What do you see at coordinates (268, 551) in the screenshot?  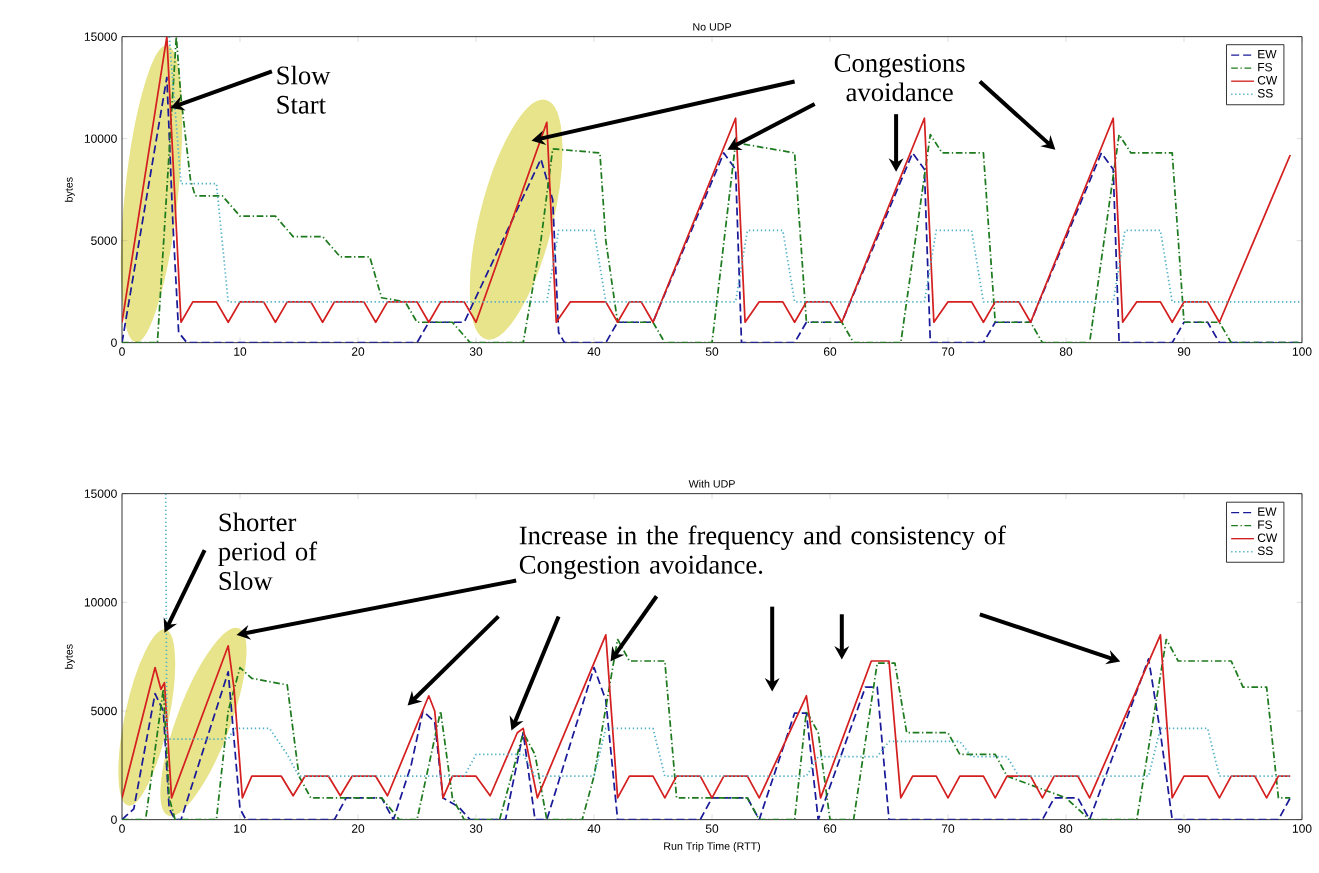 I see `annotation: Shorter period of Slow` at bounding box center [268, 551].